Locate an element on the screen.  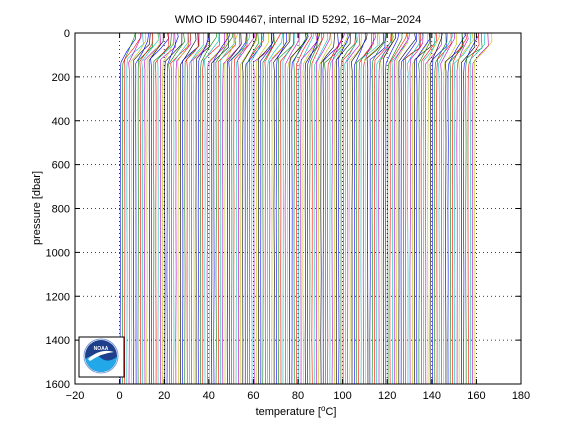
x-tick-label: 20 is located at coordinates (164, 396).